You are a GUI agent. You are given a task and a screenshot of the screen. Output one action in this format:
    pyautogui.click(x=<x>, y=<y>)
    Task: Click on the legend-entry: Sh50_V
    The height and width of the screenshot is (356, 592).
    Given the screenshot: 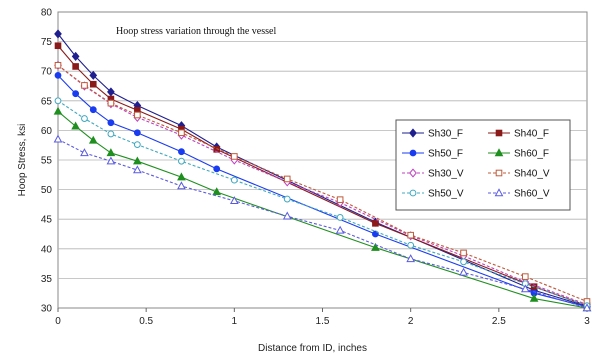 What is the action you would take?
    pyautogui.click(x=433, y=194)
    